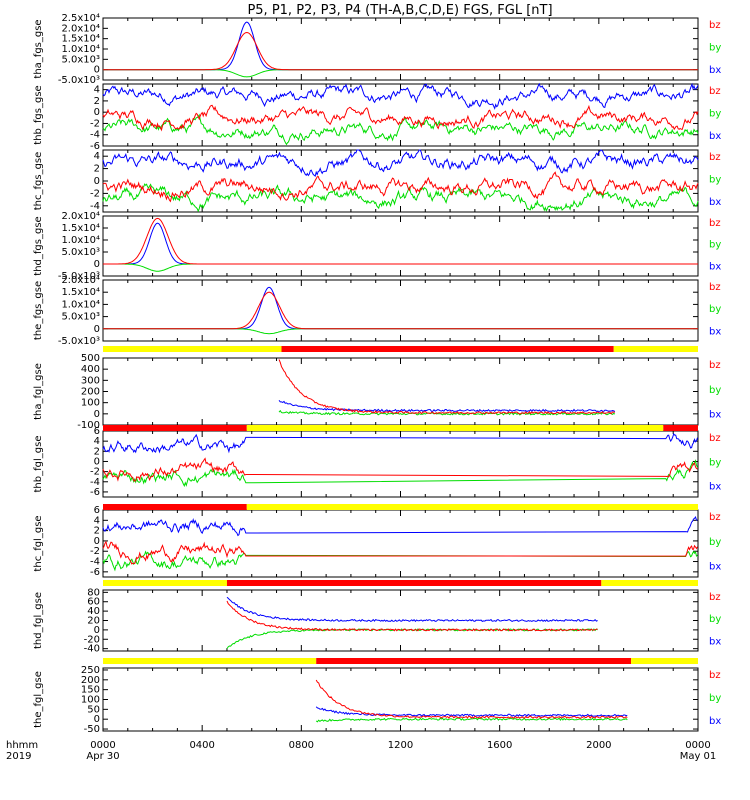 The image size is (750, 800). What do you see at coordinates (38, 114) in the screenshot?
I see `y-axis-label: thb_fgs_gse` at bounding box center [38, 114].